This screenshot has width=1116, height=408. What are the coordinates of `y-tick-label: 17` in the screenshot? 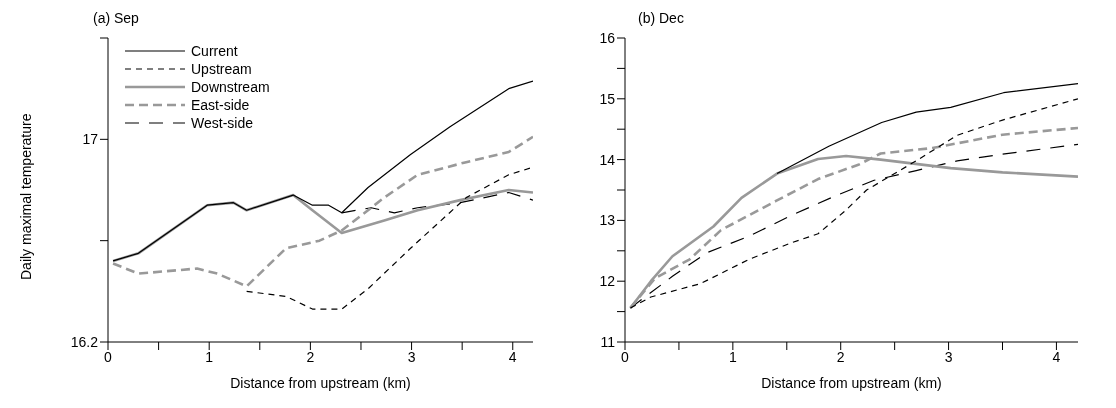 It's located at (90, 139).